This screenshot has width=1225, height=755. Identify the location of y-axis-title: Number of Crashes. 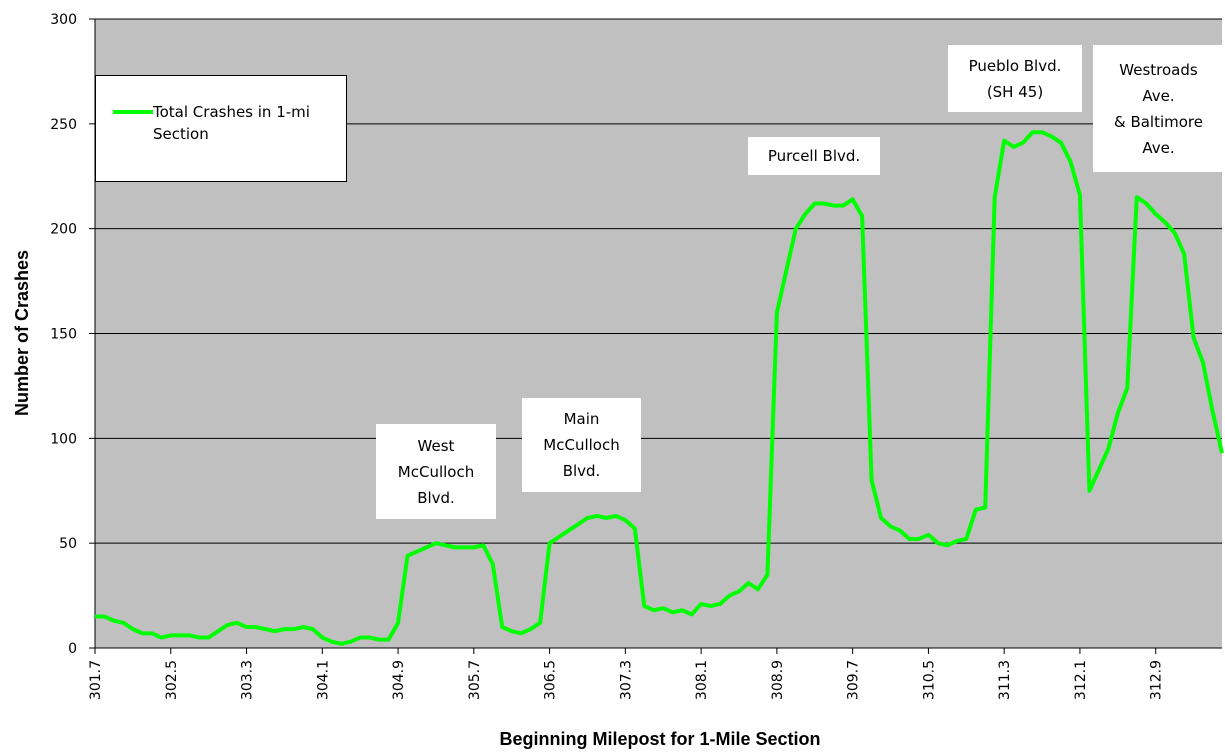
(22, 333).